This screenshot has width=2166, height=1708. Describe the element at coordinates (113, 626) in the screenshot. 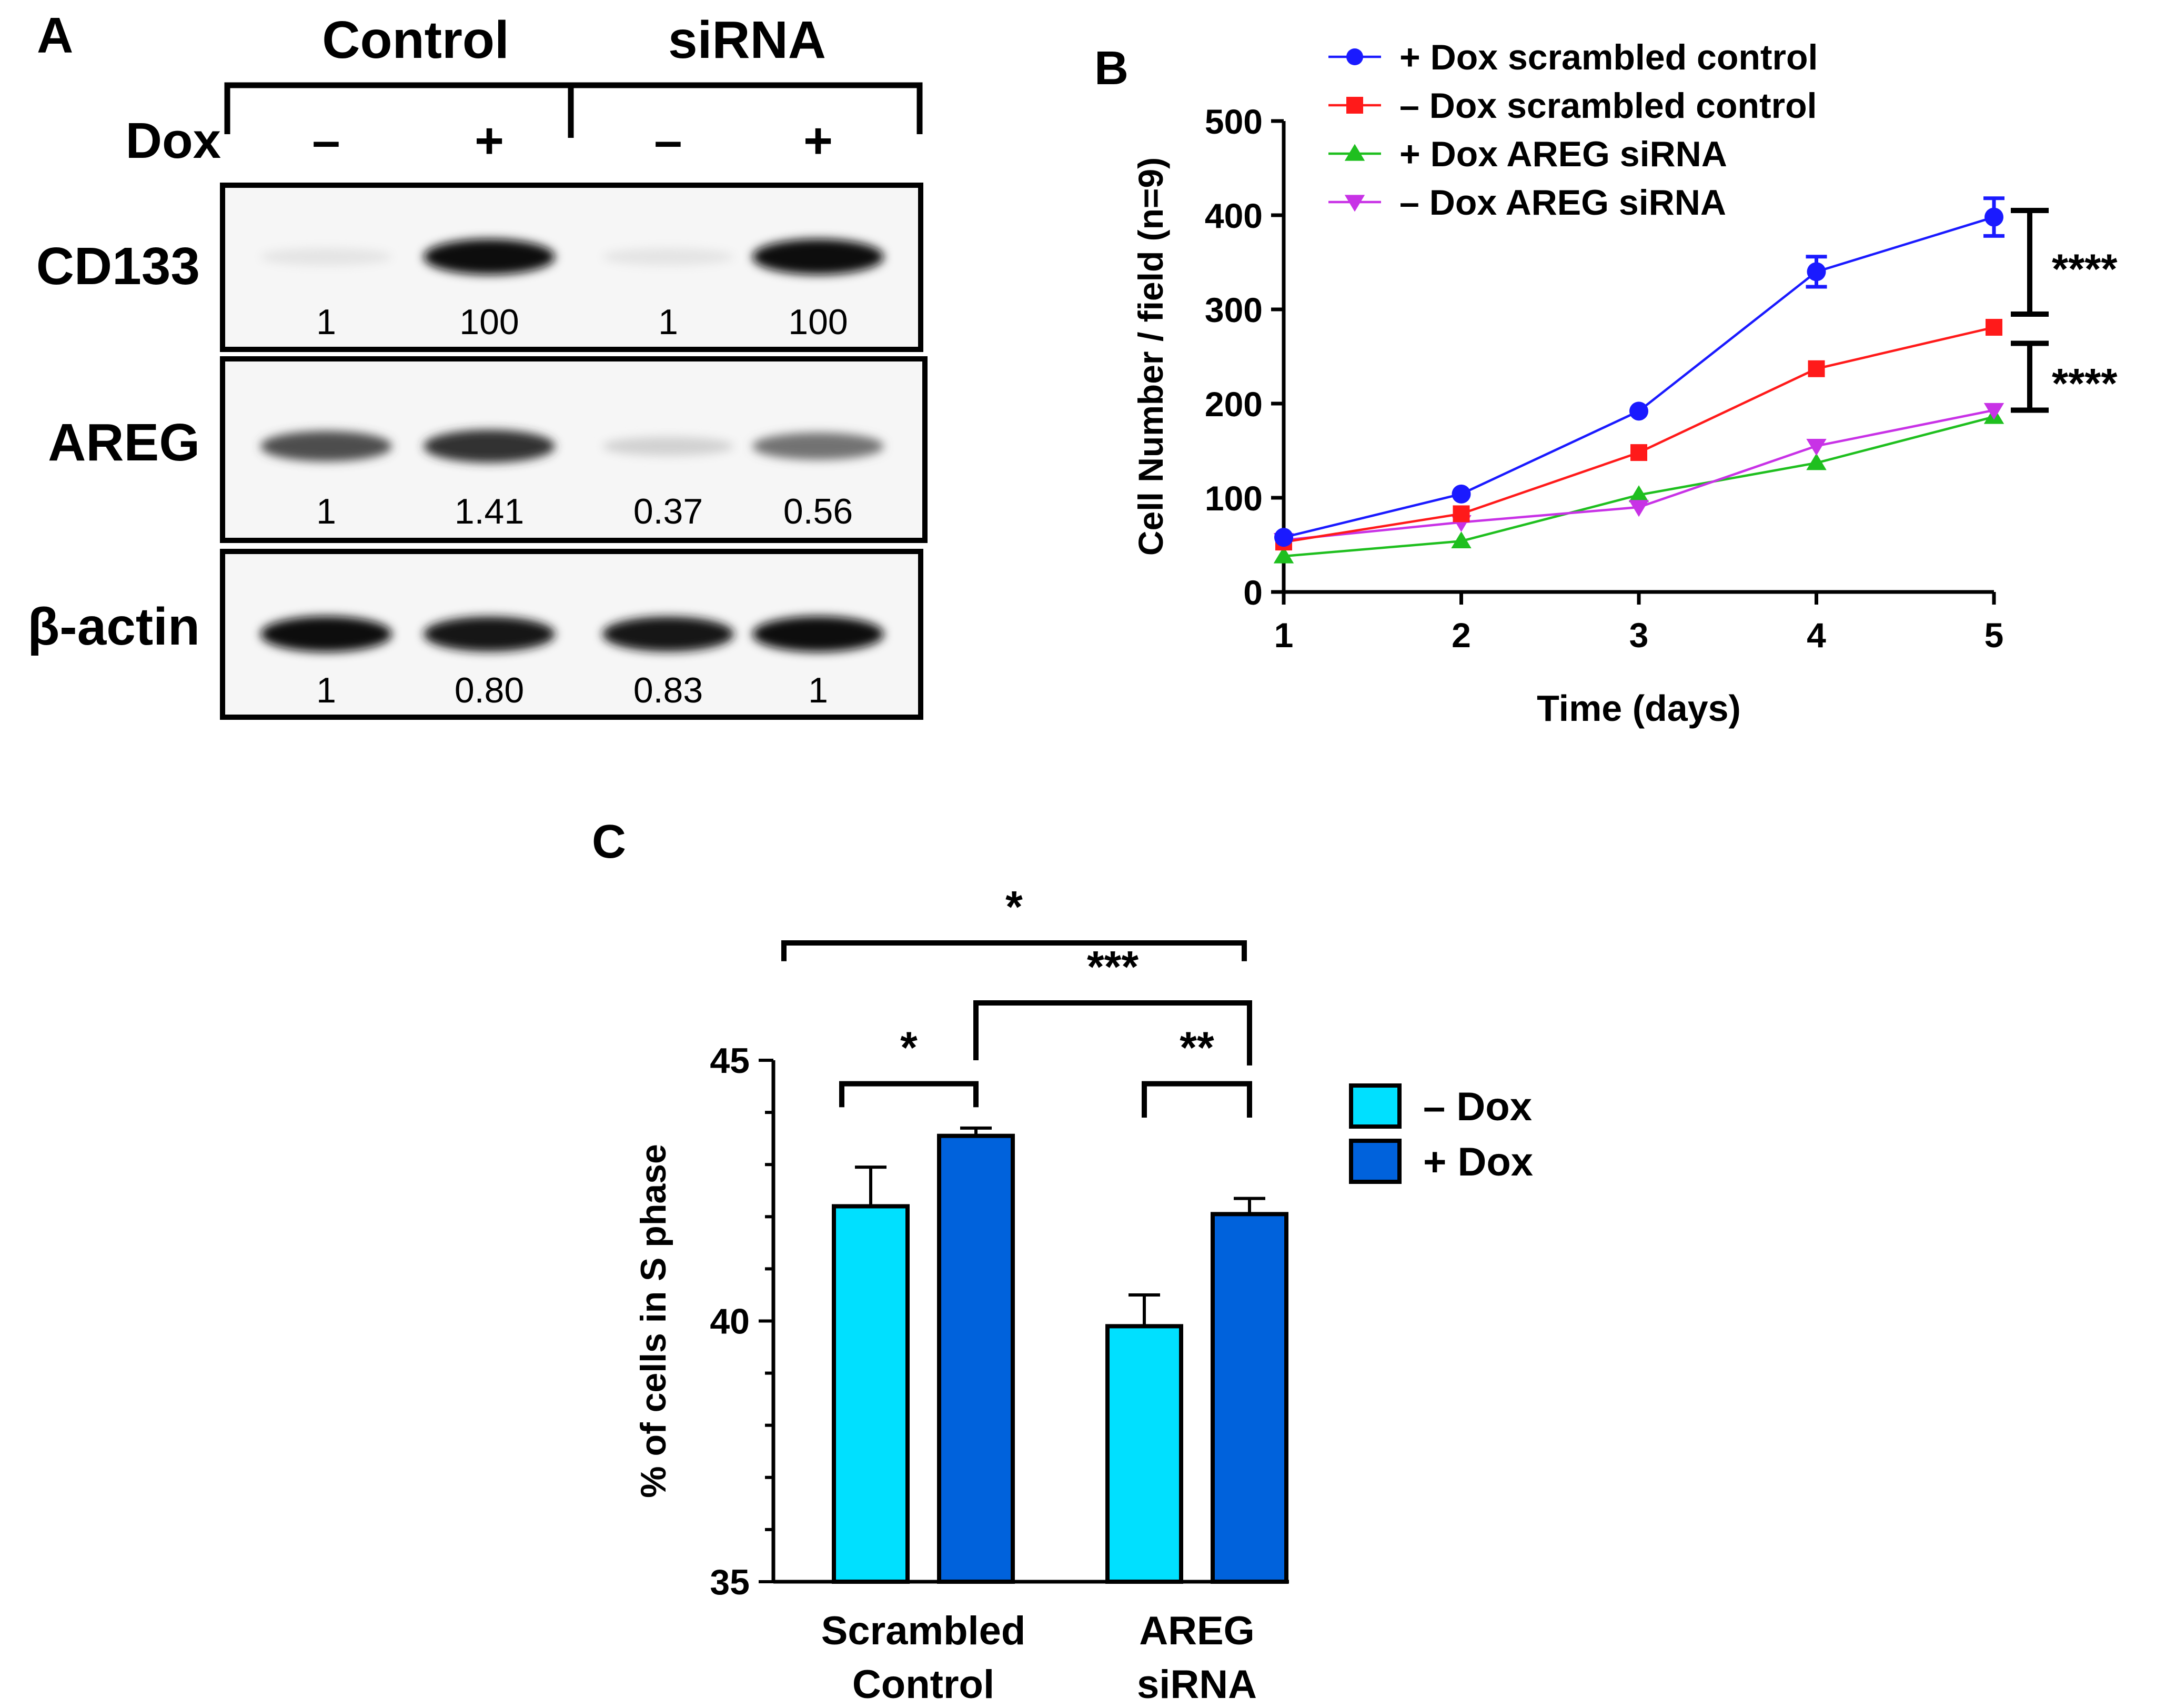

I see `blot-row-label-beta-actin: β-actin` at that location.